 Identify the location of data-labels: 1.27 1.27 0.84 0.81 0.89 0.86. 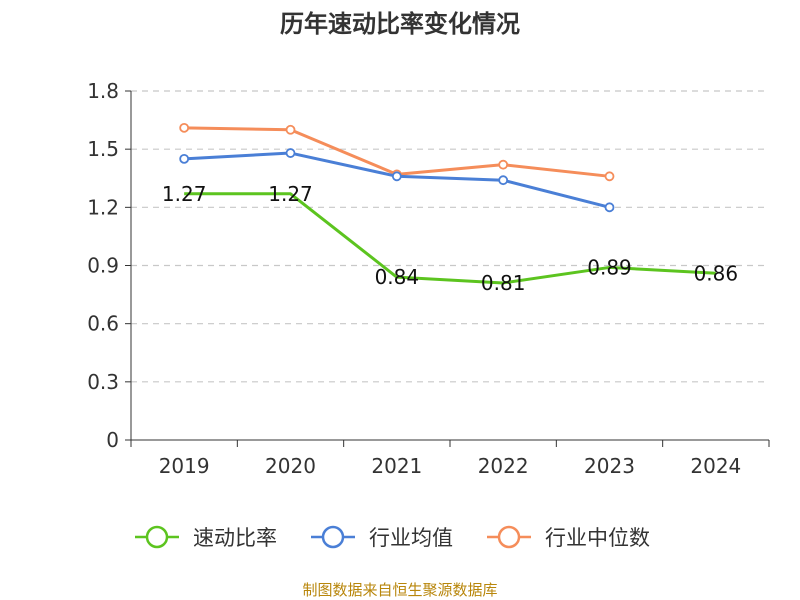
(450, 238).